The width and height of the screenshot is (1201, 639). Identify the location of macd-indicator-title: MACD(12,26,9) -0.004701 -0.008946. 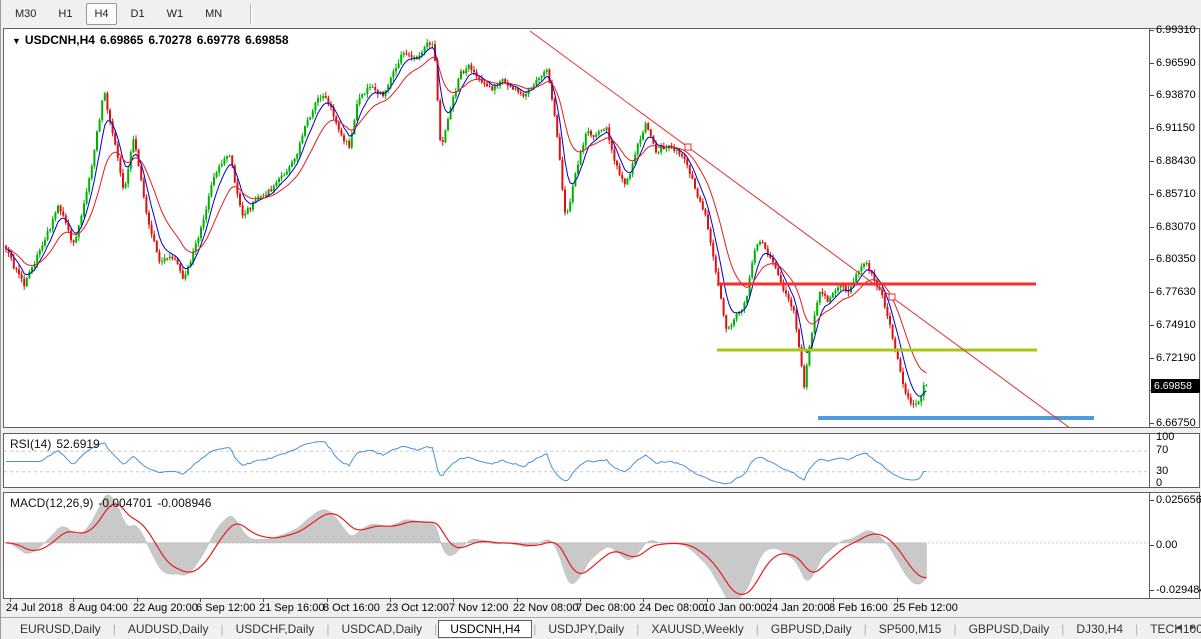
(113, 503).